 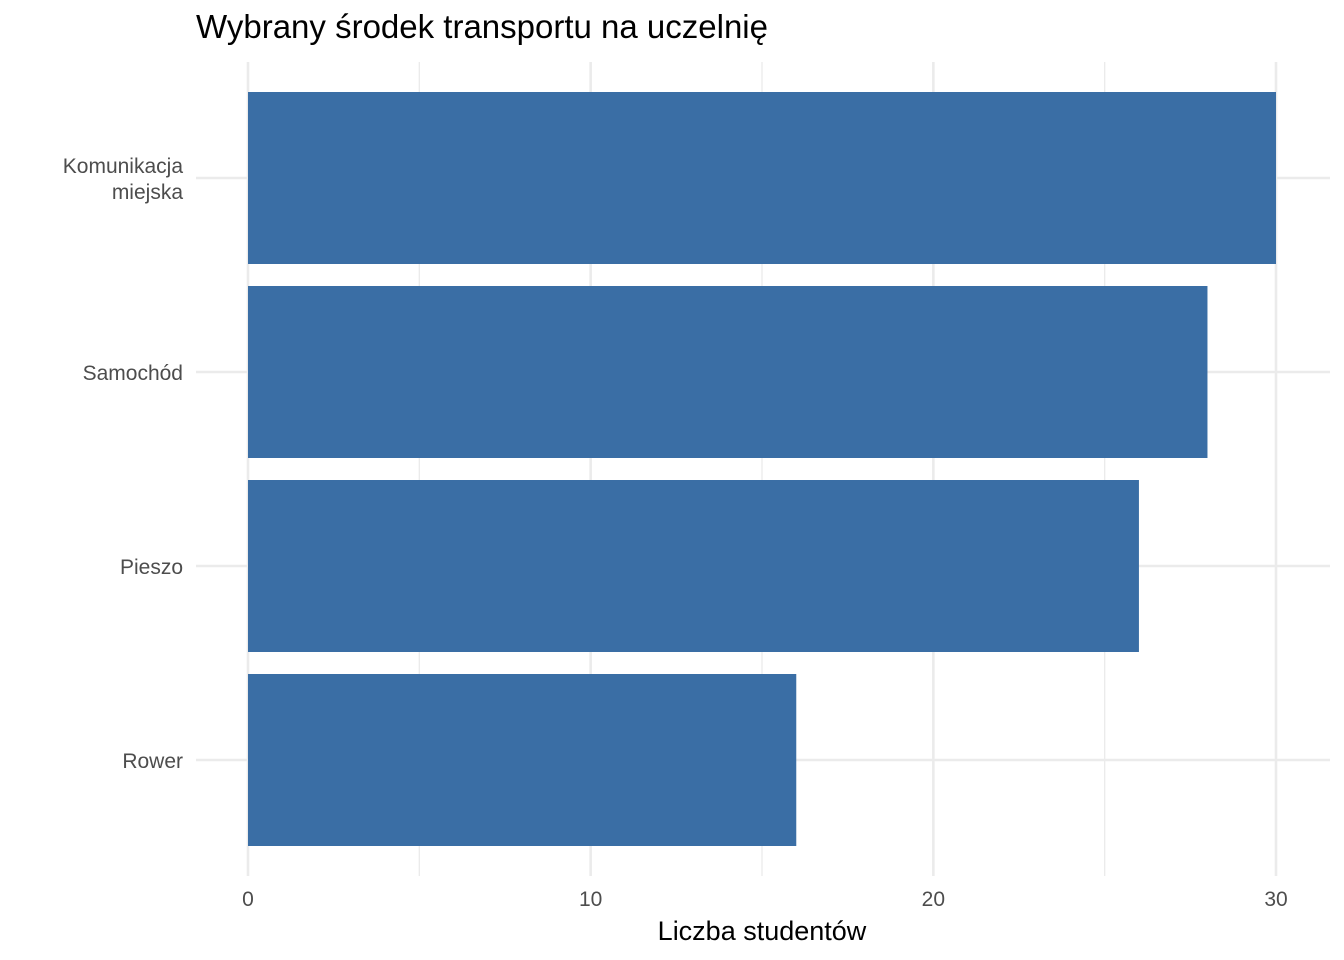 What do you see at coordinates (123, 179) in the screenshot?
I see `y-tick-label: Komunikacja miejska` at bounding box center [123, 179].